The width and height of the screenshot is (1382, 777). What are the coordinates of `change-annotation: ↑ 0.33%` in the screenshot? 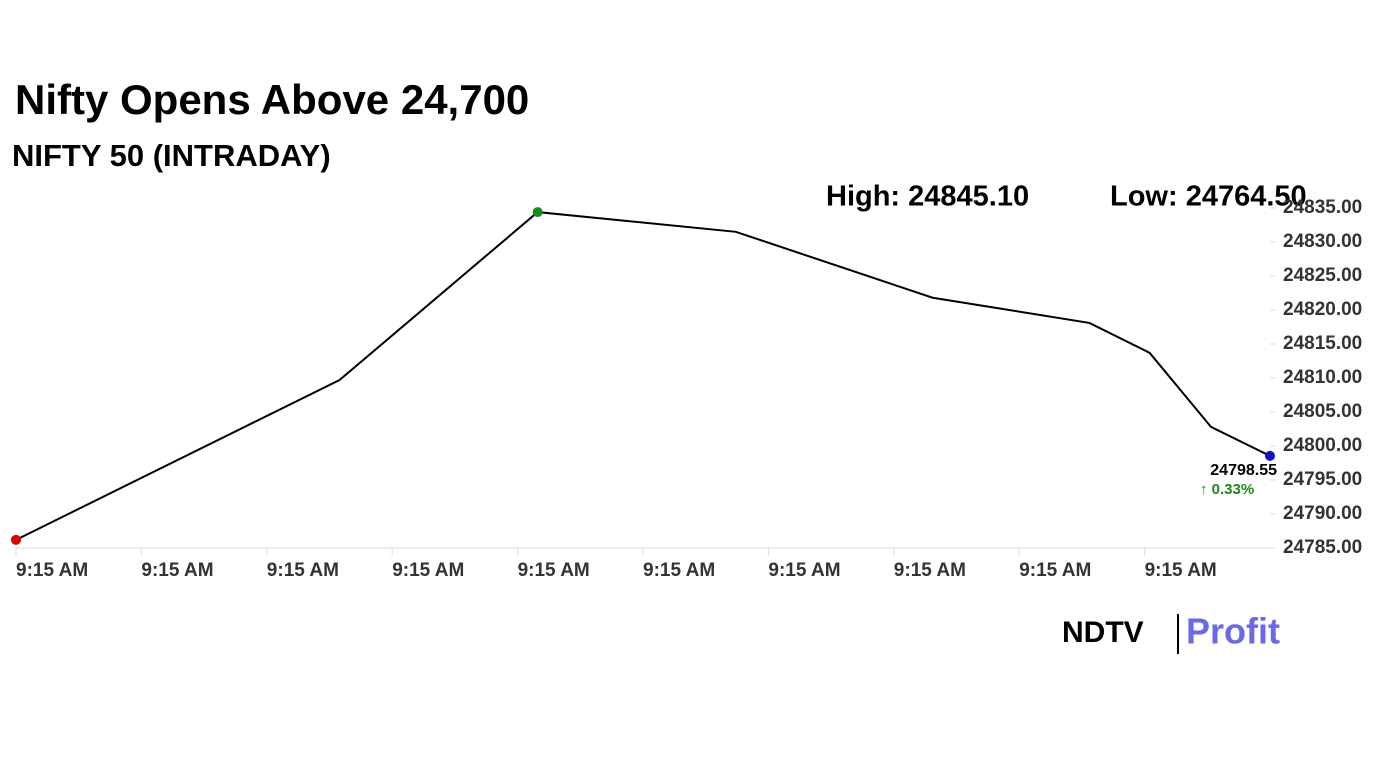 It's located at (1227, 489).